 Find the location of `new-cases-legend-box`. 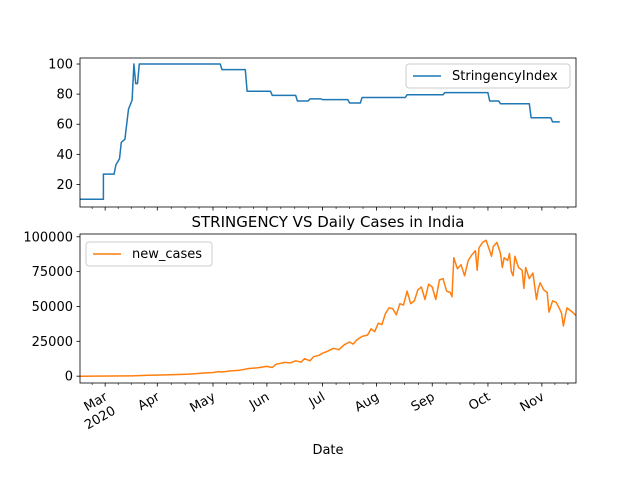

new-cases-legend-box is located at coordinates (149, 254).